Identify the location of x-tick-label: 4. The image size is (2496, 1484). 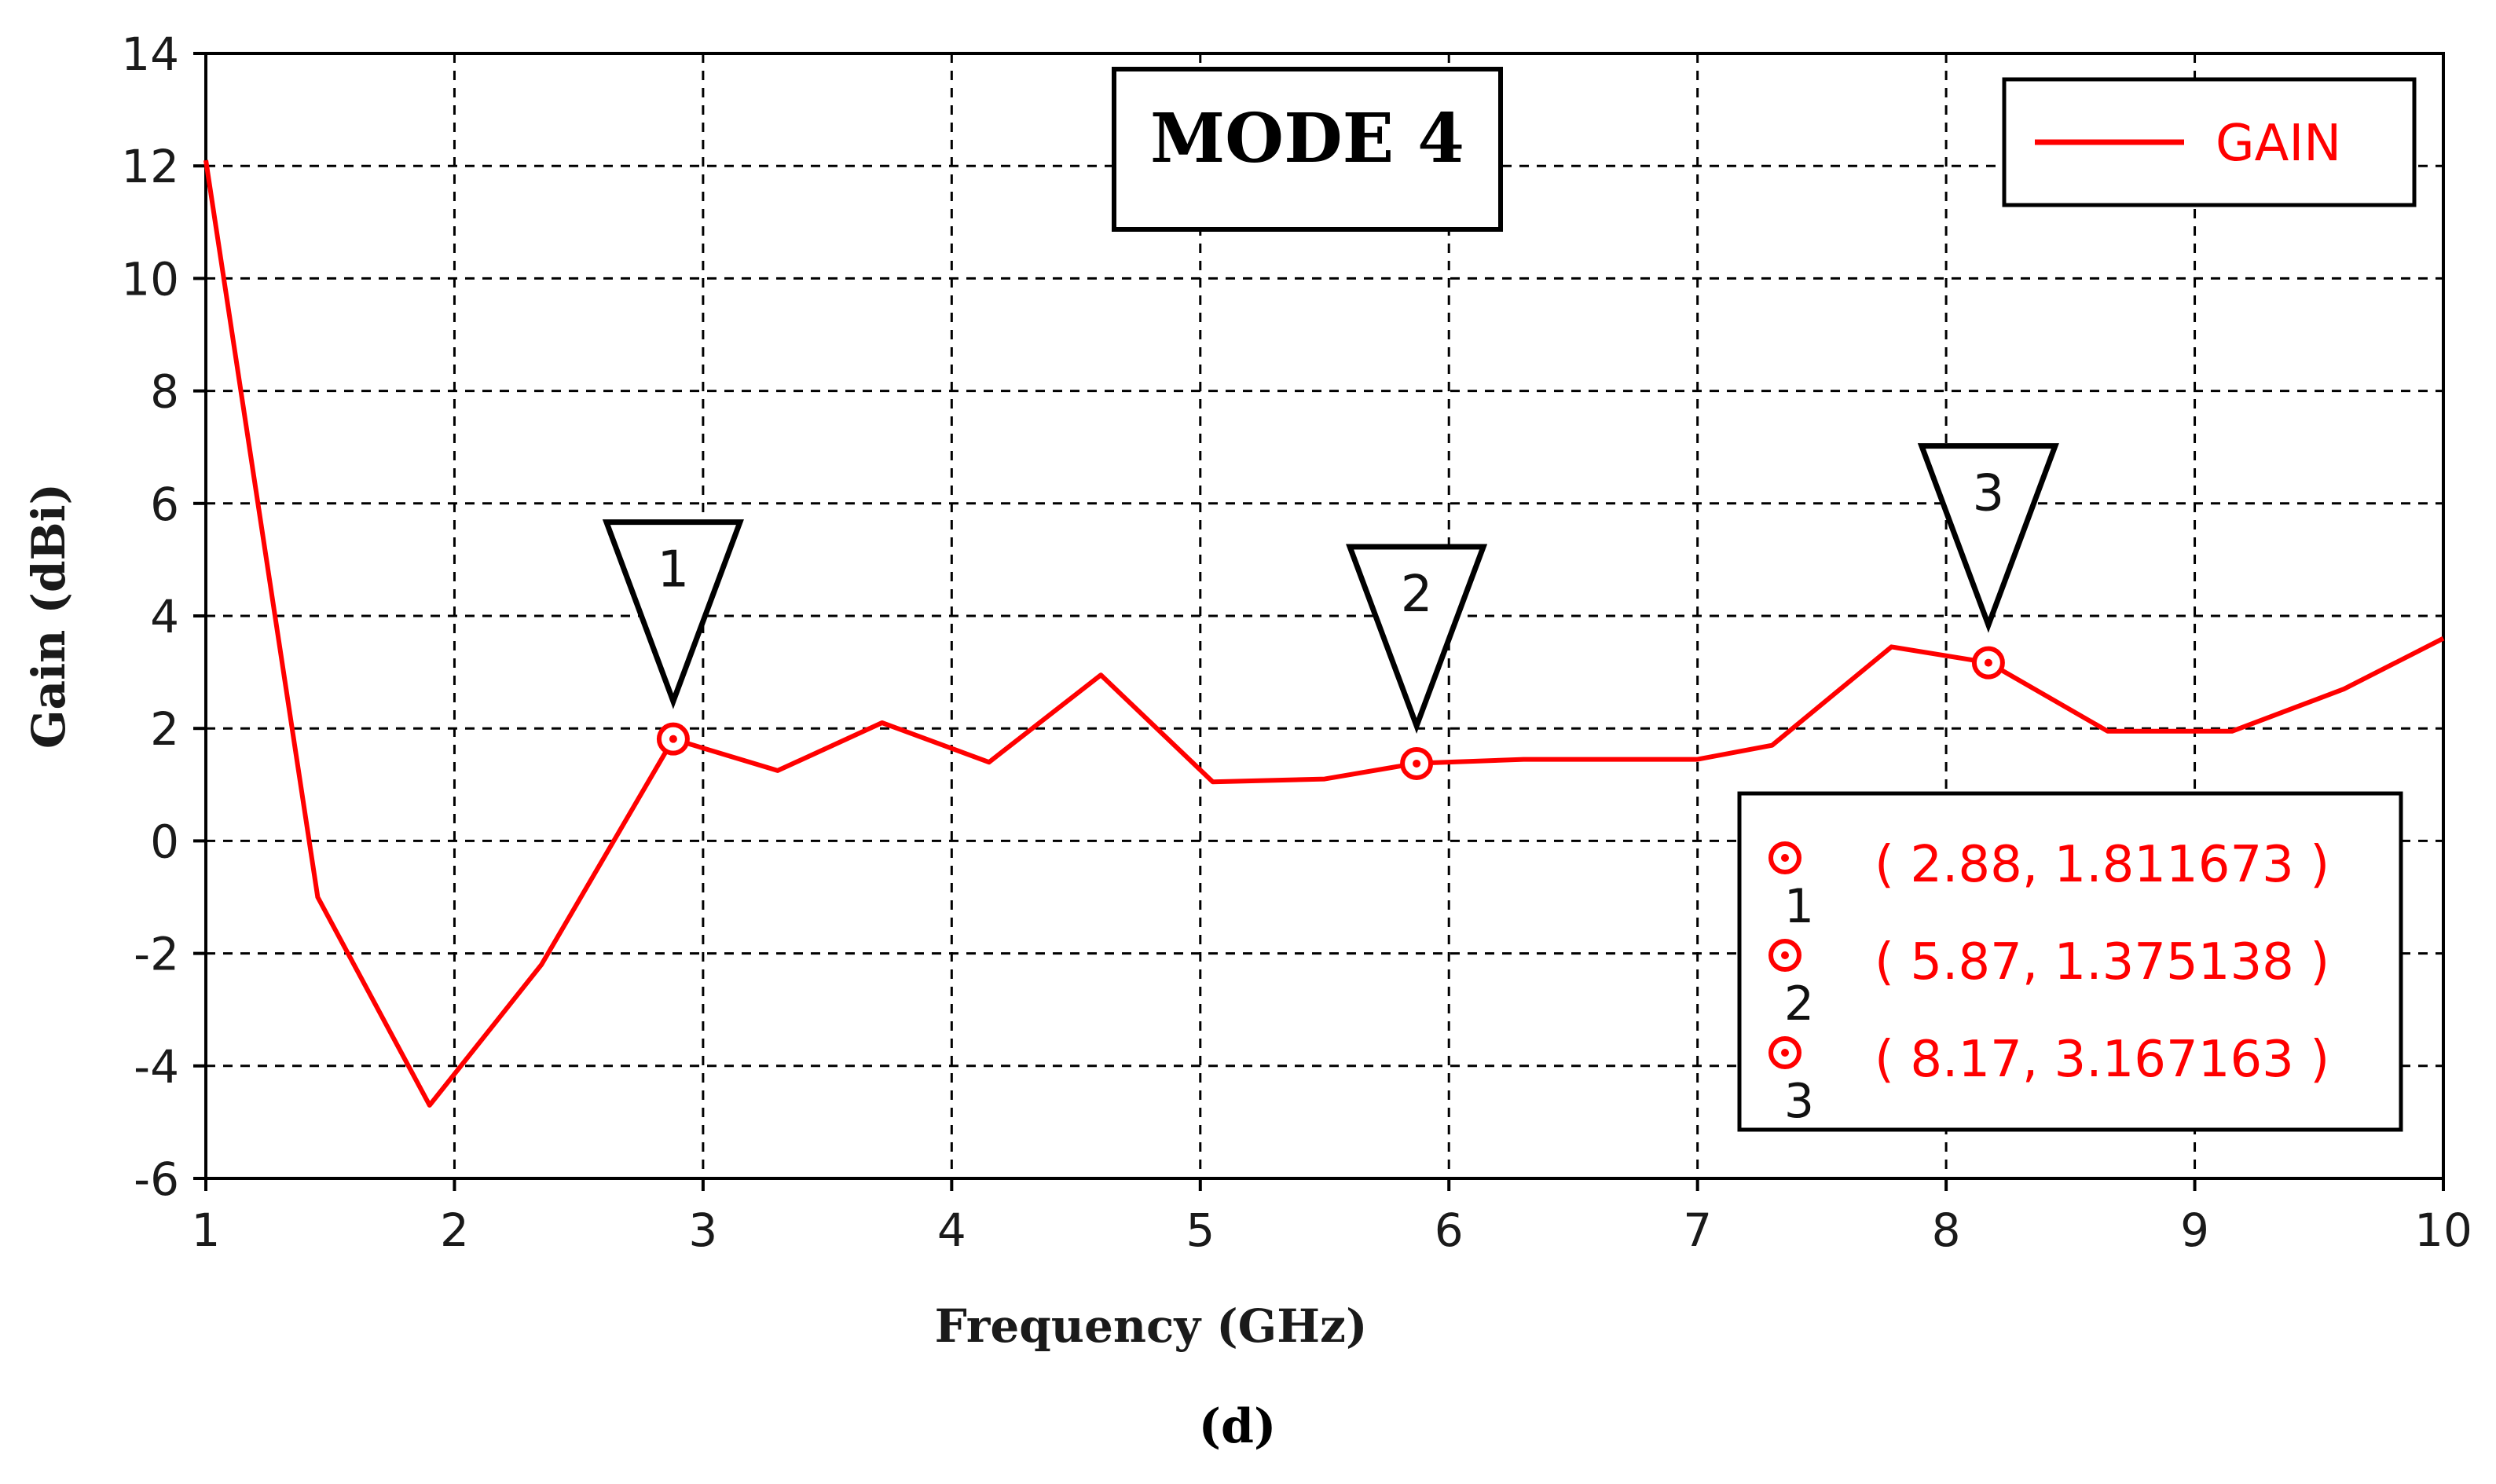
(952, 1230).